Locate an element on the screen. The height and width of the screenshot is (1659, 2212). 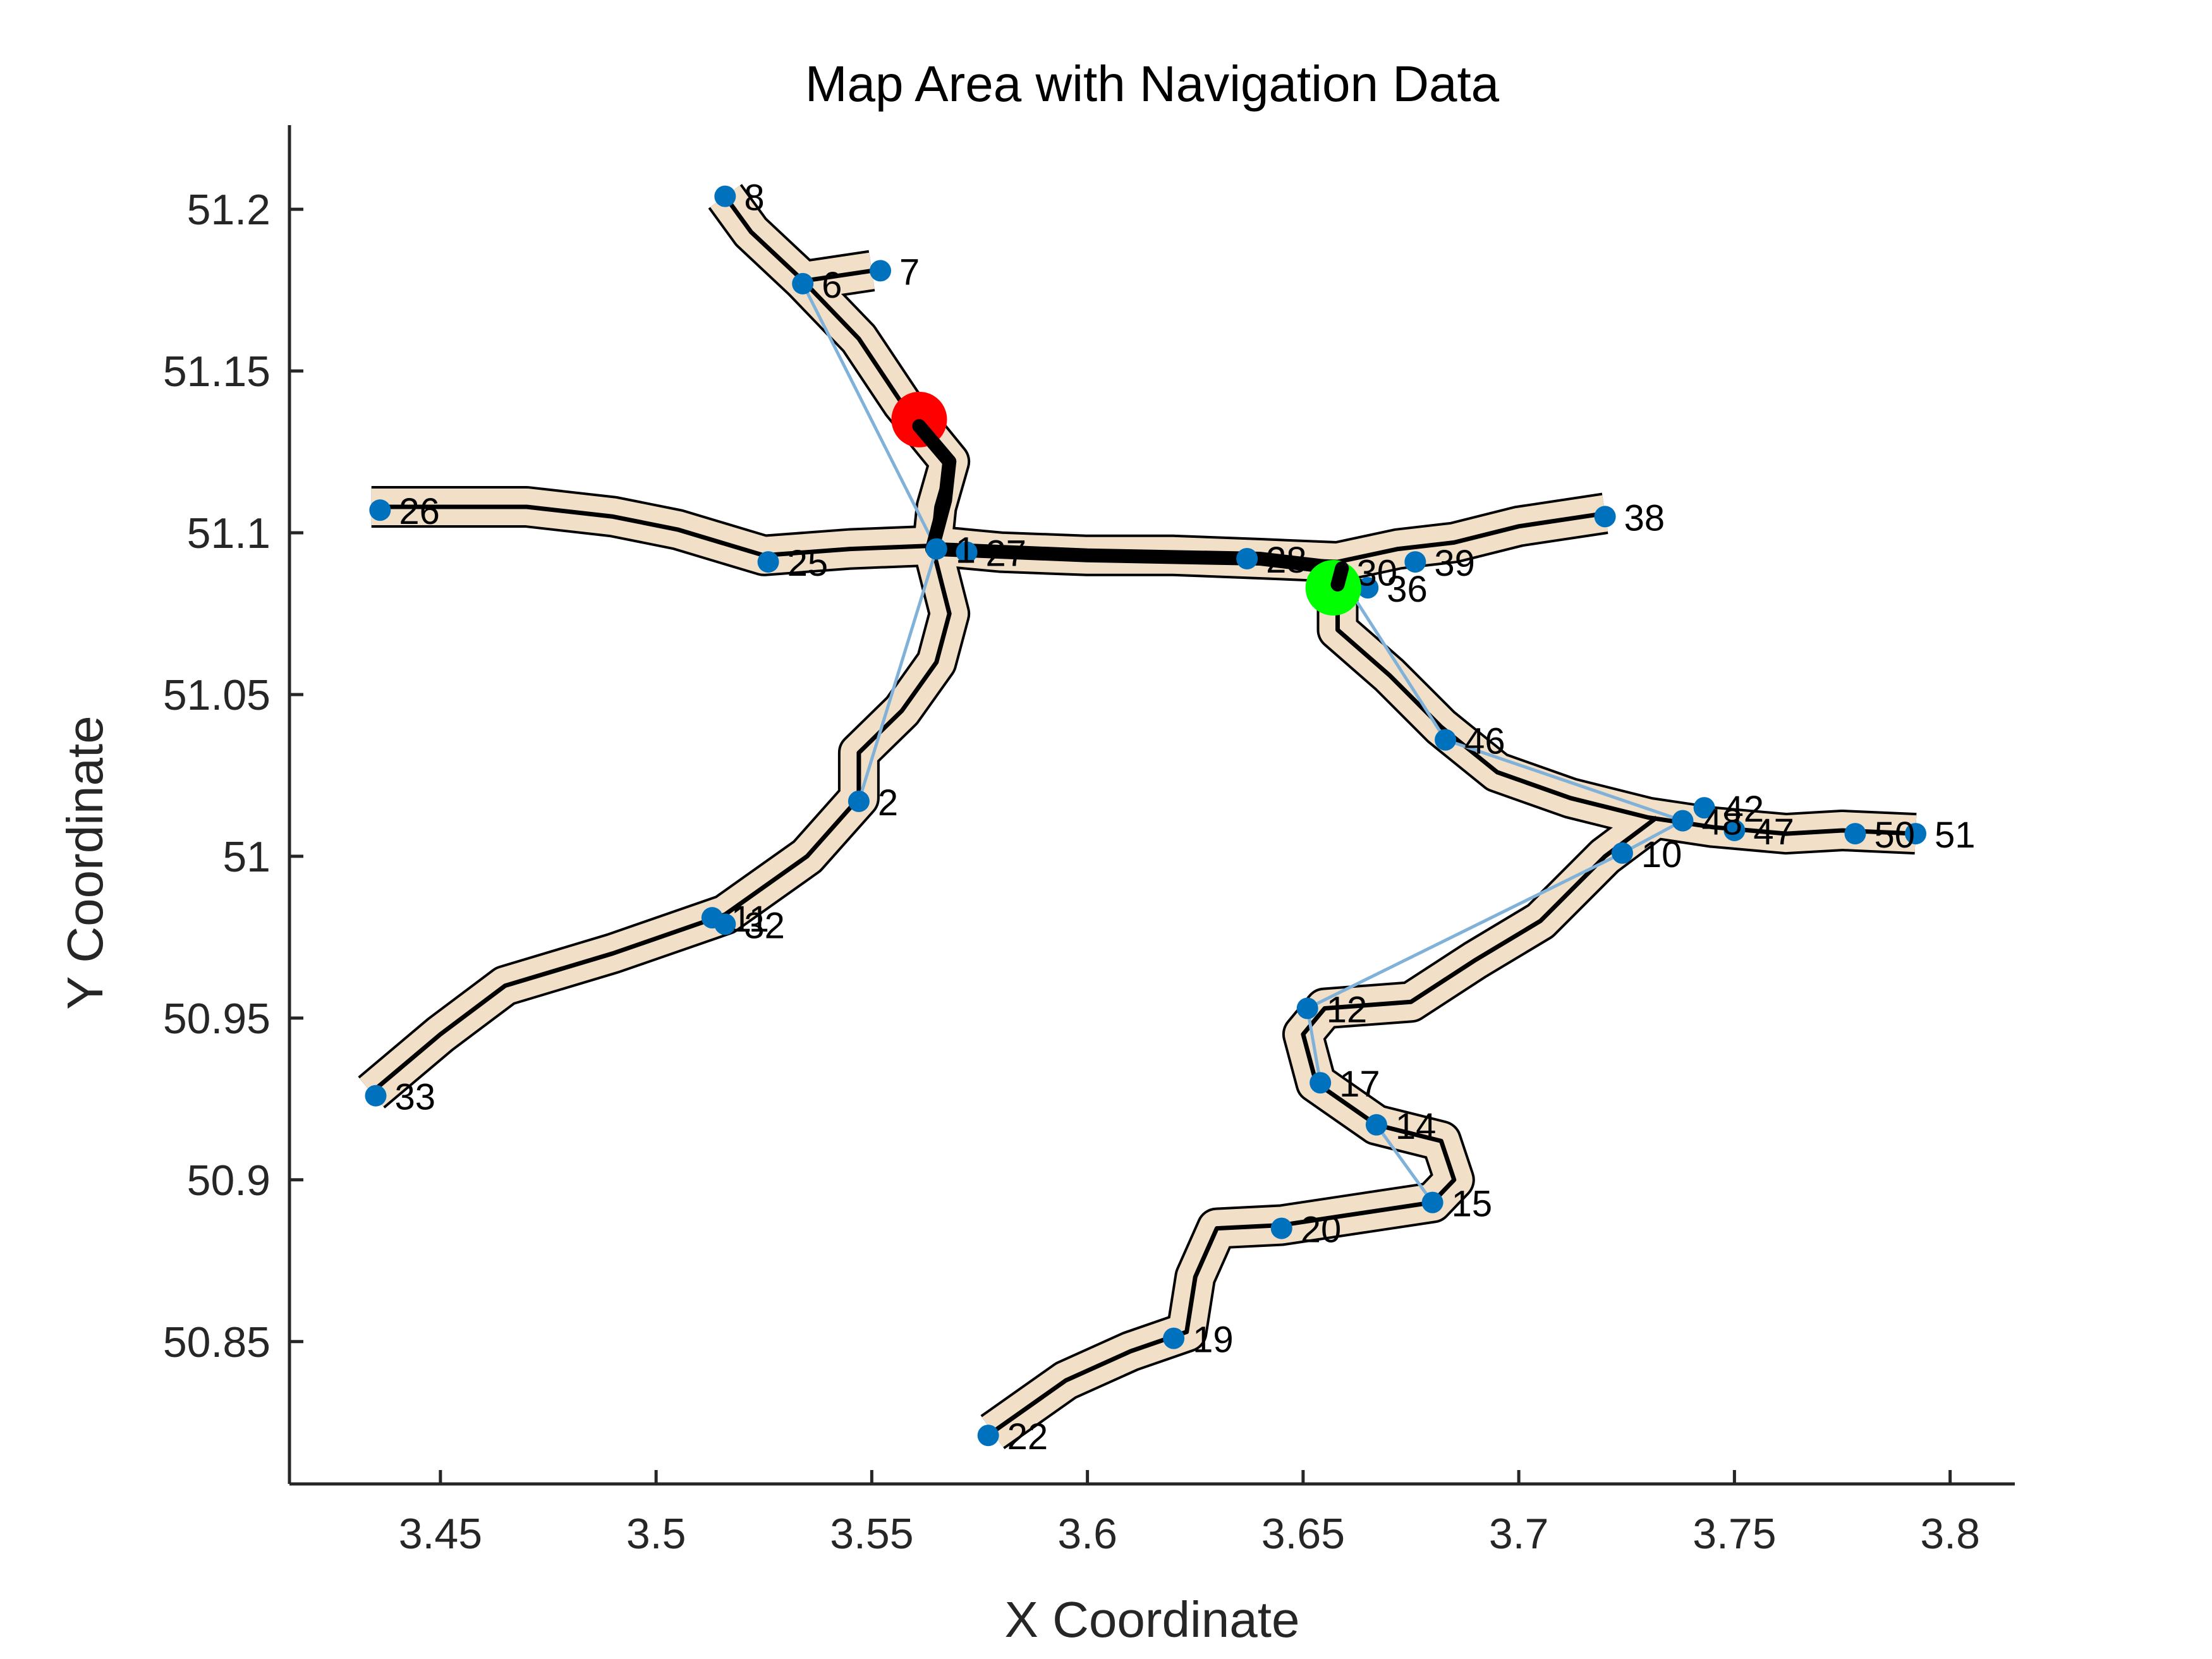
node-label-2: 2 is located at coordinates (888, 802).